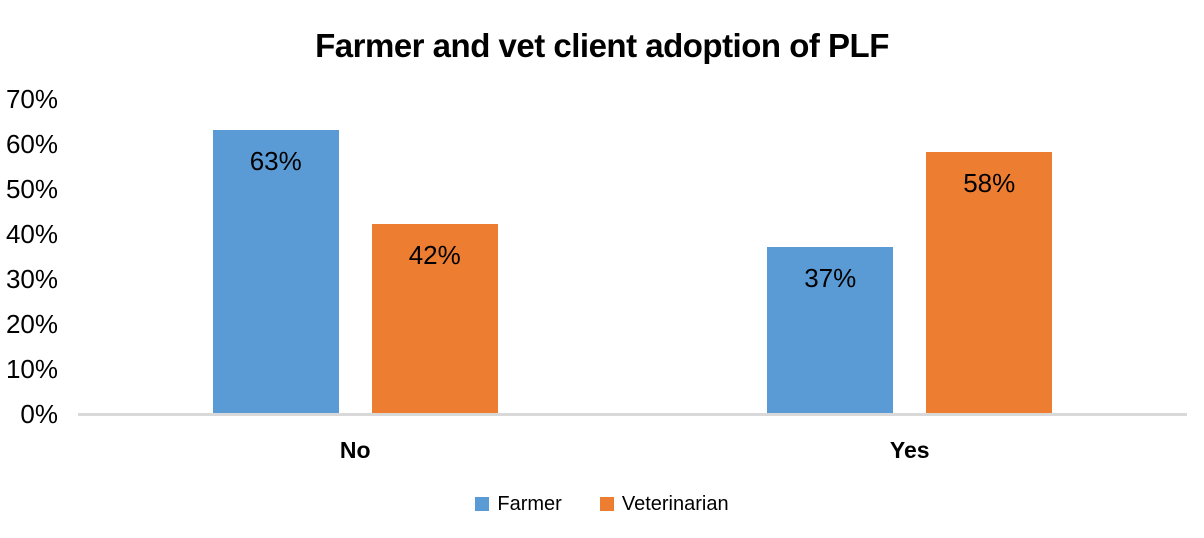 This screenshot has height=538, width=1204. What do you see at coordinates (31, 99) in the screenshot?
I see `y-axis-tick-label: 70%` at bounding box center [31, 99].